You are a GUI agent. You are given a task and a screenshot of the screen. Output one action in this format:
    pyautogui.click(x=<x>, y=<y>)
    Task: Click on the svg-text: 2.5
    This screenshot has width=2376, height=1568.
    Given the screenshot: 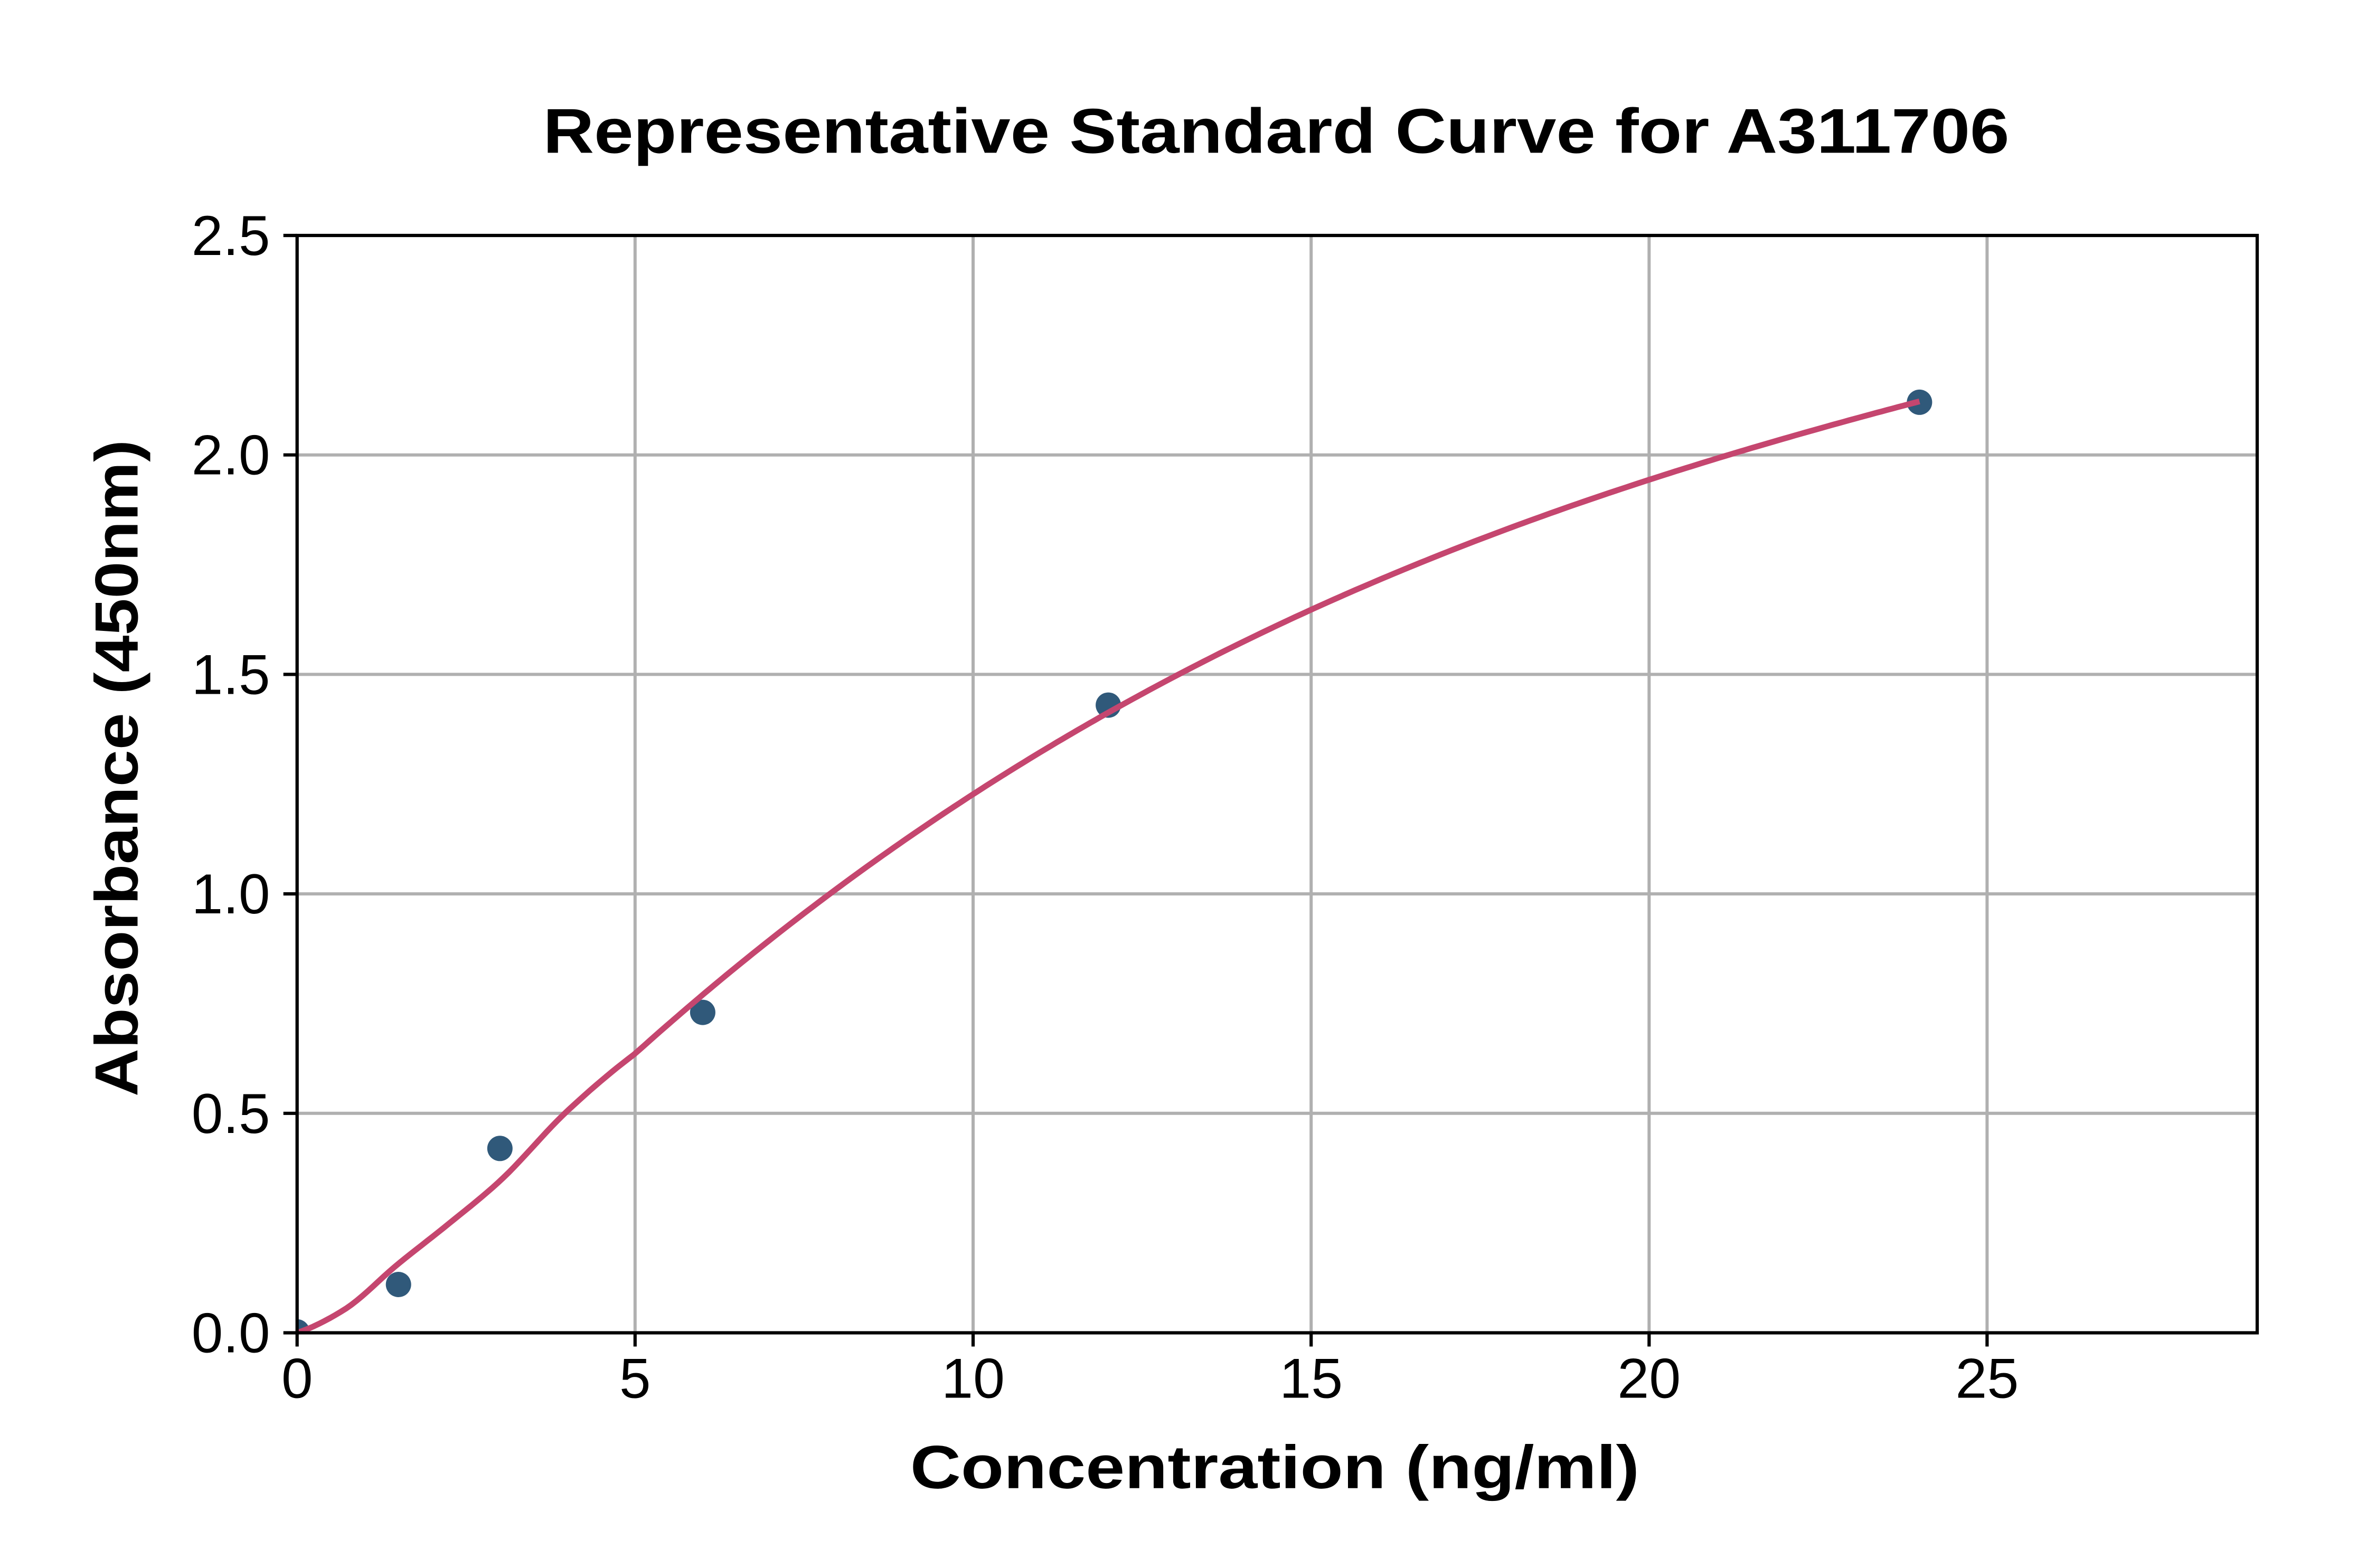 What is the action you would take?
    pyautogui.click(x=231, y=235)
    